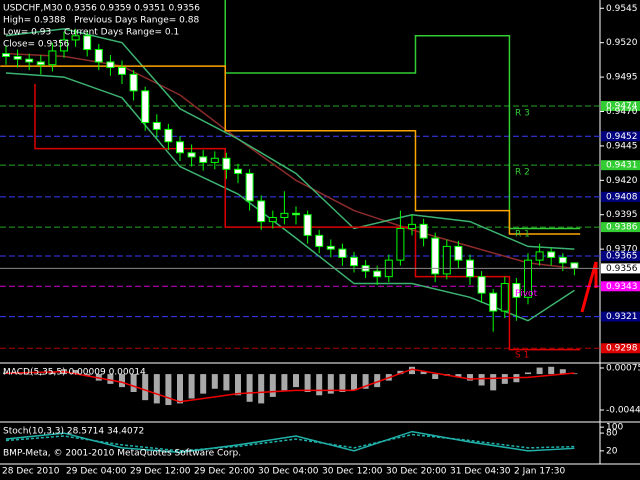 This screenshot has height=480, width=640. What do you see at coordinates (622, 257) in the screenshot?
I see `price-tag-label: 0.9365` at bounding box center [622, 257].